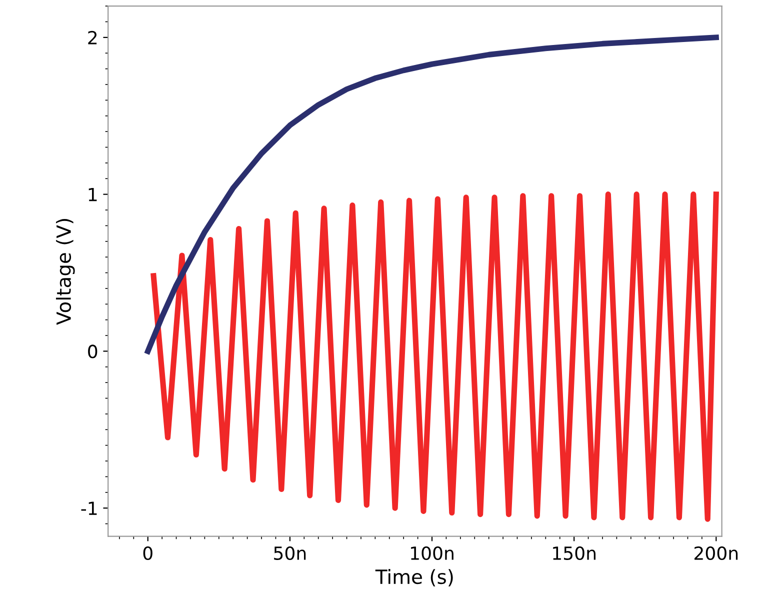 This screenshot has width=772, height=606. What do you see at coordinates (290, 553) in the screenshot?
I see `x-tick-label: 50n` at bounding box center [290, 553].